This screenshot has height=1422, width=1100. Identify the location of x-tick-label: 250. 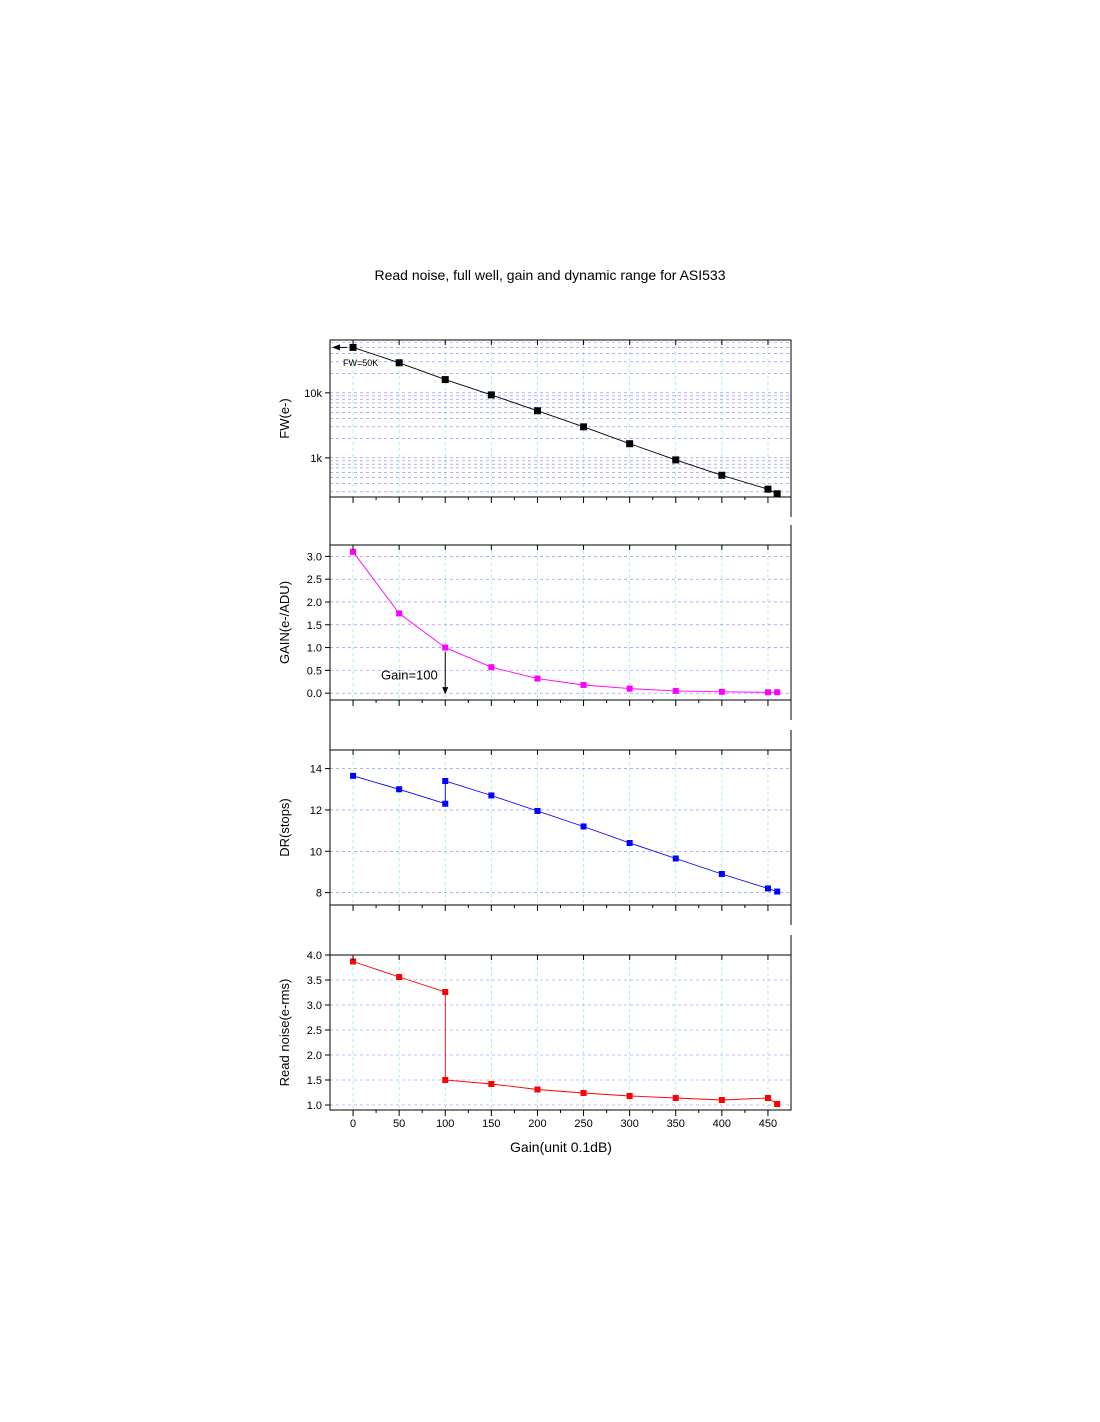
(583, 1124).